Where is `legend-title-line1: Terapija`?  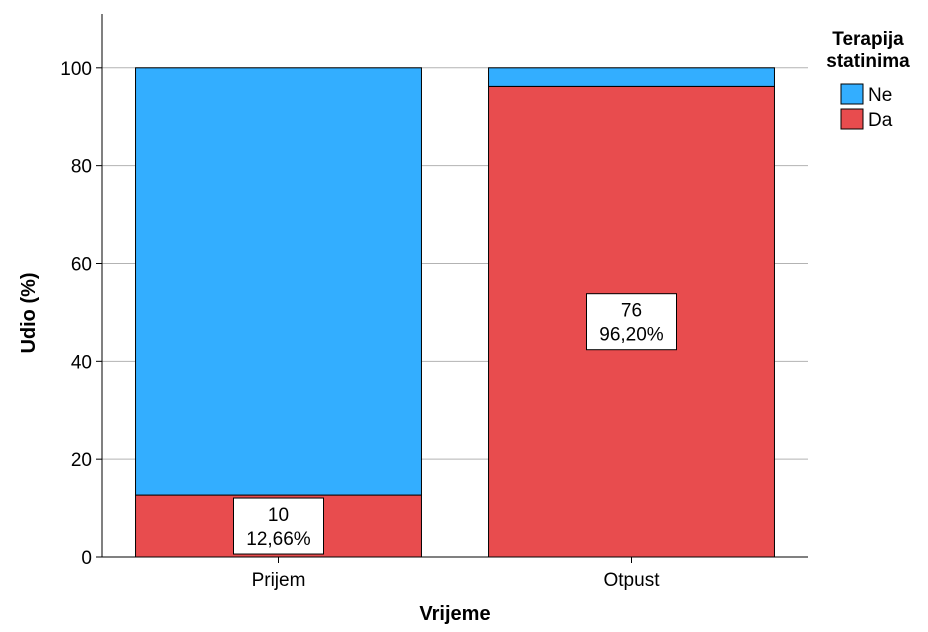
legend-title-line1: Terapija is located at coordinates (868, 39).